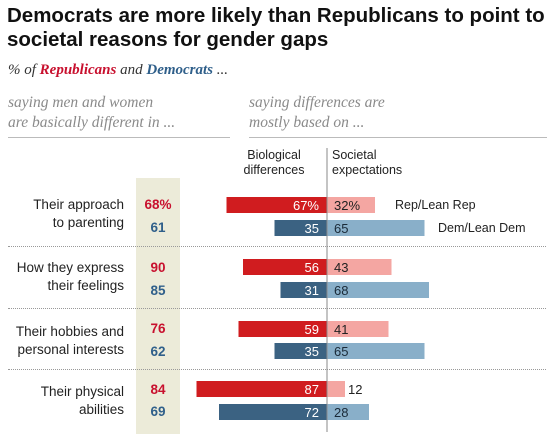 This screenshot has width=554, height=443. Describe the element at coordinates (398, 137) in the screenshot. I see `right-header-rule` at that location.